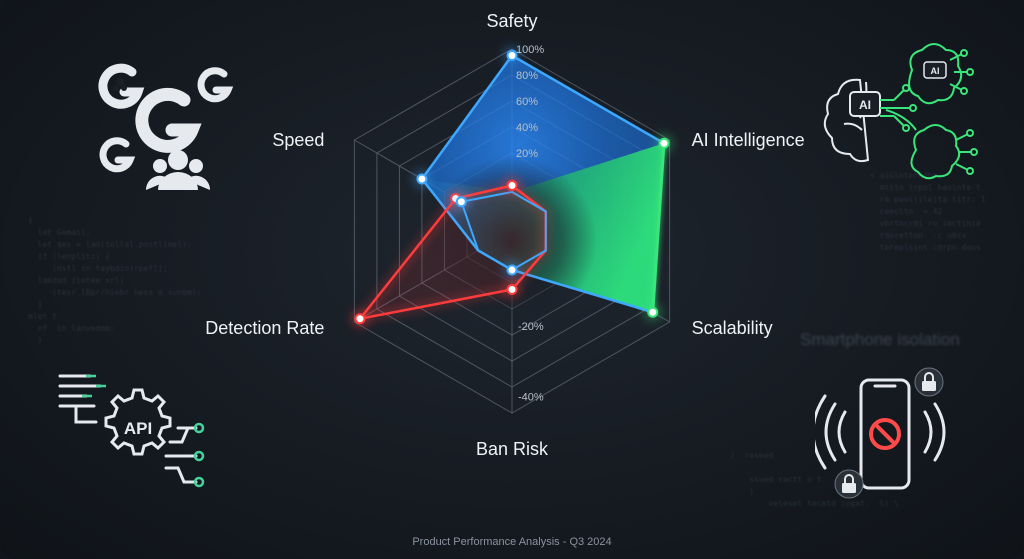 This screenshot has height=559, width=1024. I want to click on tick-label: 100%, so click(530, 50).